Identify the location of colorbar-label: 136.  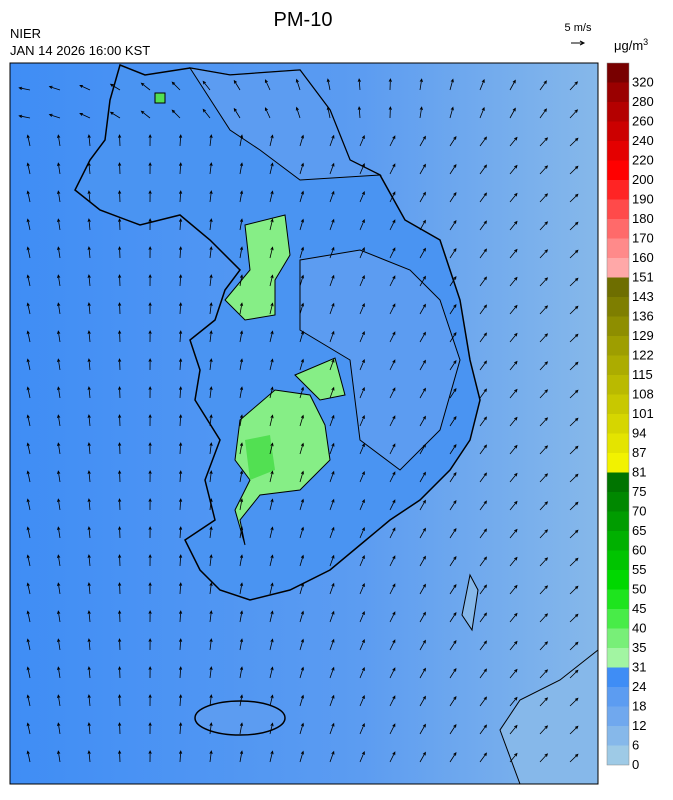
(643, 316).